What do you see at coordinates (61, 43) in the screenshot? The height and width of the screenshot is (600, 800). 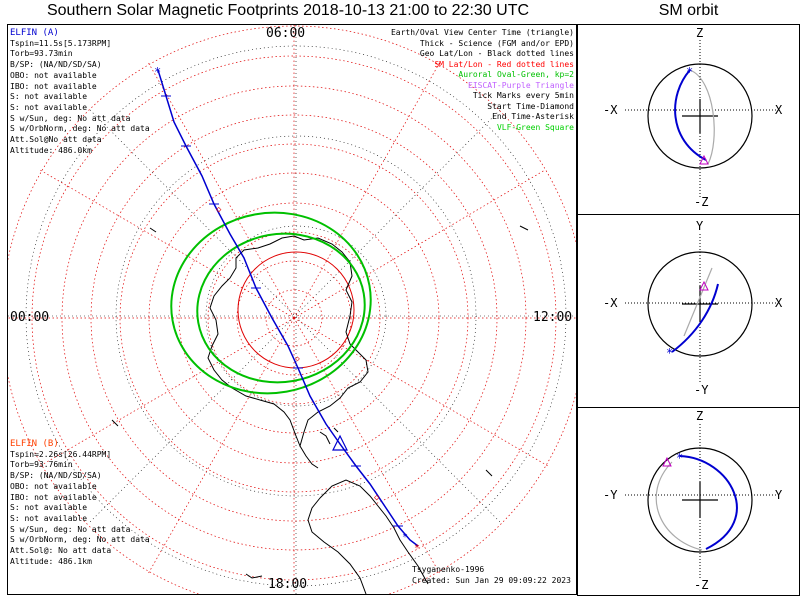 I see `elfin-a-line: Tspin=11.5s[5.173RPM]` at bounding box center [61, 43].